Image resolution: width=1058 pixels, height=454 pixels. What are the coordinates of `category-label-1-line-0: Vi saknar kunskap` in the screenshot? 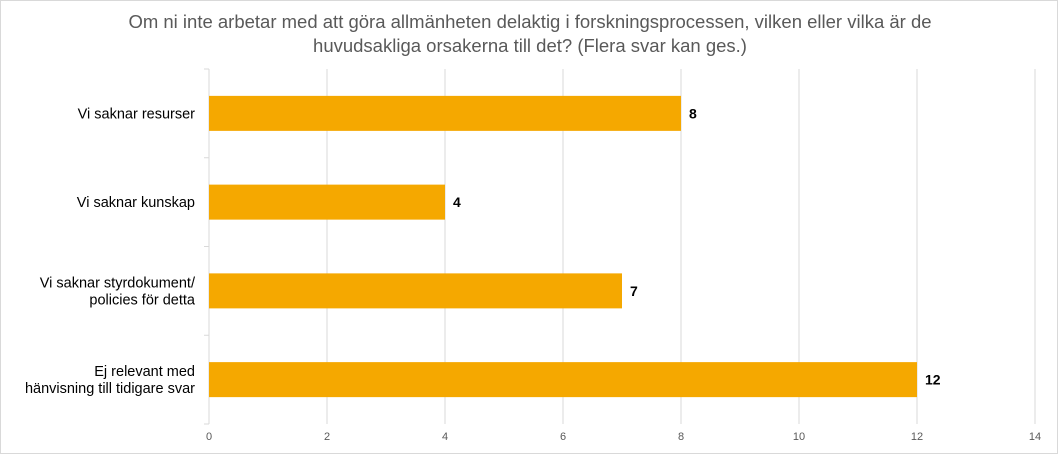 It's located at (136, 203).